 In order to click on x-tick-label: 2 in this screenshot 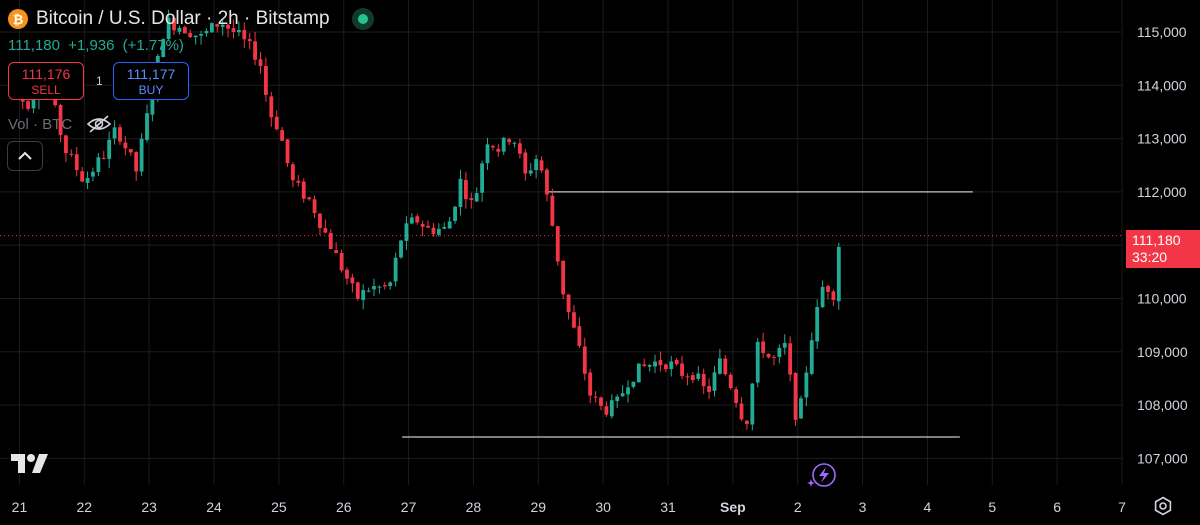, I will do `click(798, 507)`.